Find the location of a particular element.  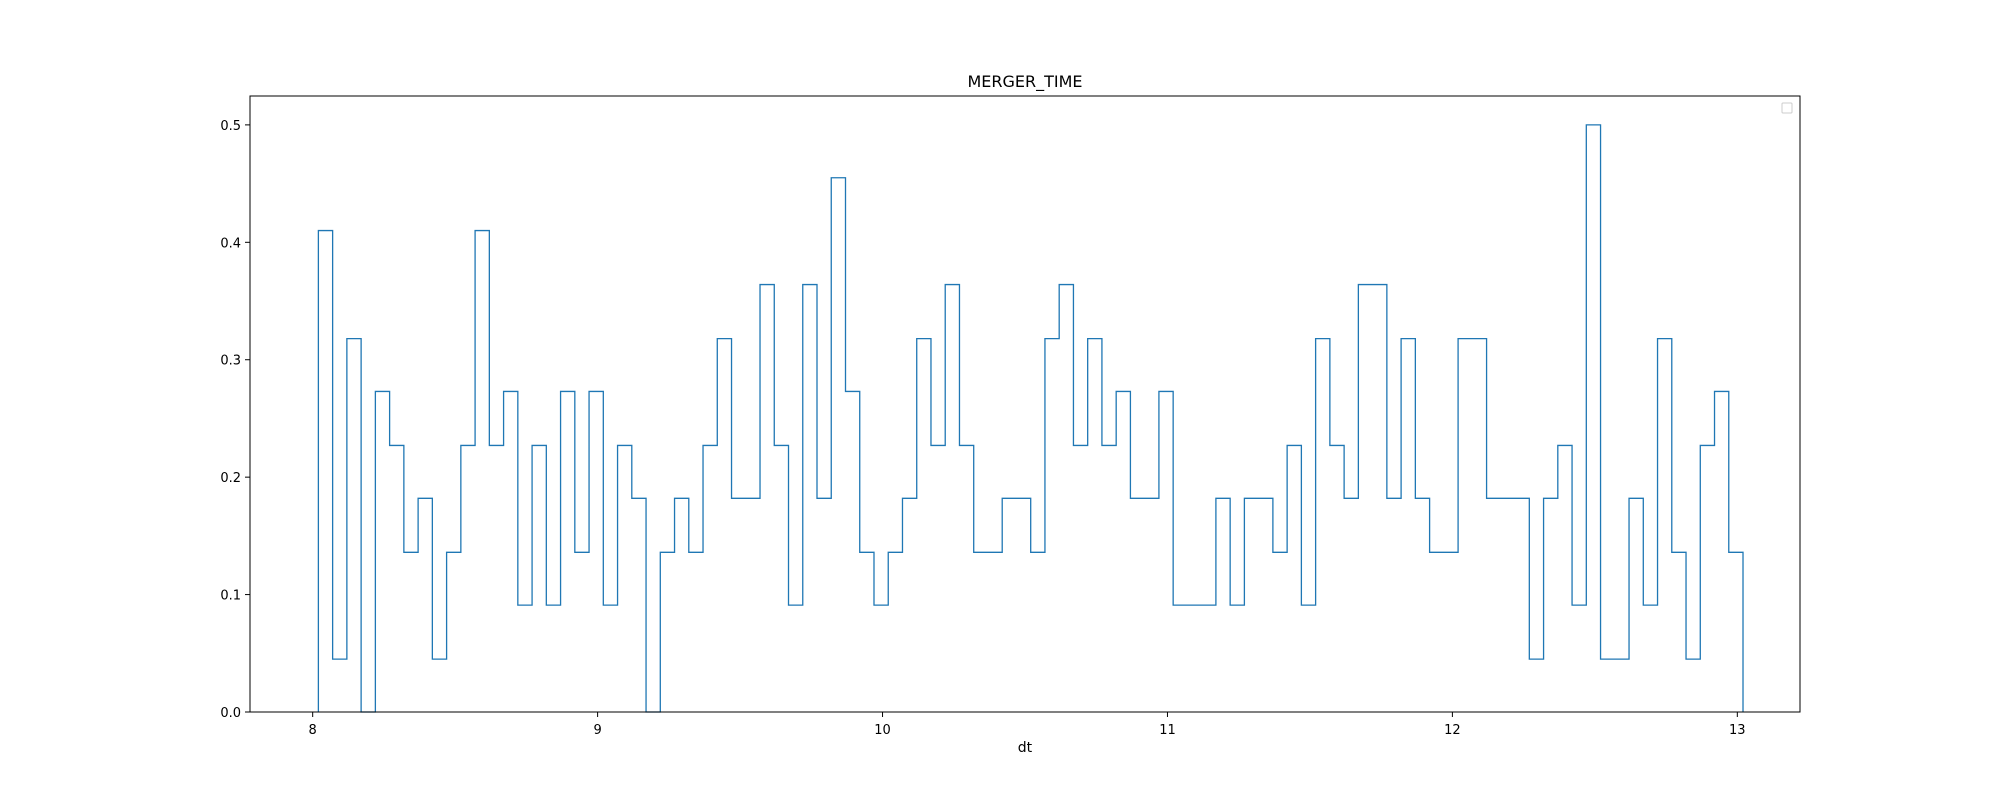

x-tick-label: 10 is located at coordinates (882, 730).